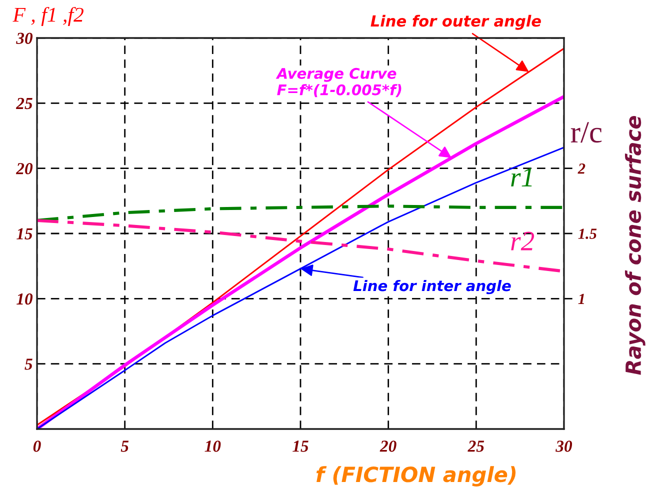  I want to click on annotation: Line for inter angle, so click(432, 287).